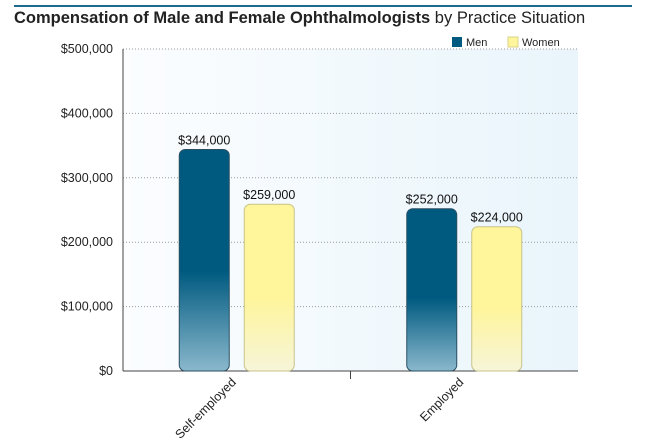  Describe the element at coordinates (432, 200) in the screenshot. I see `data-label: $252,000` at that location.